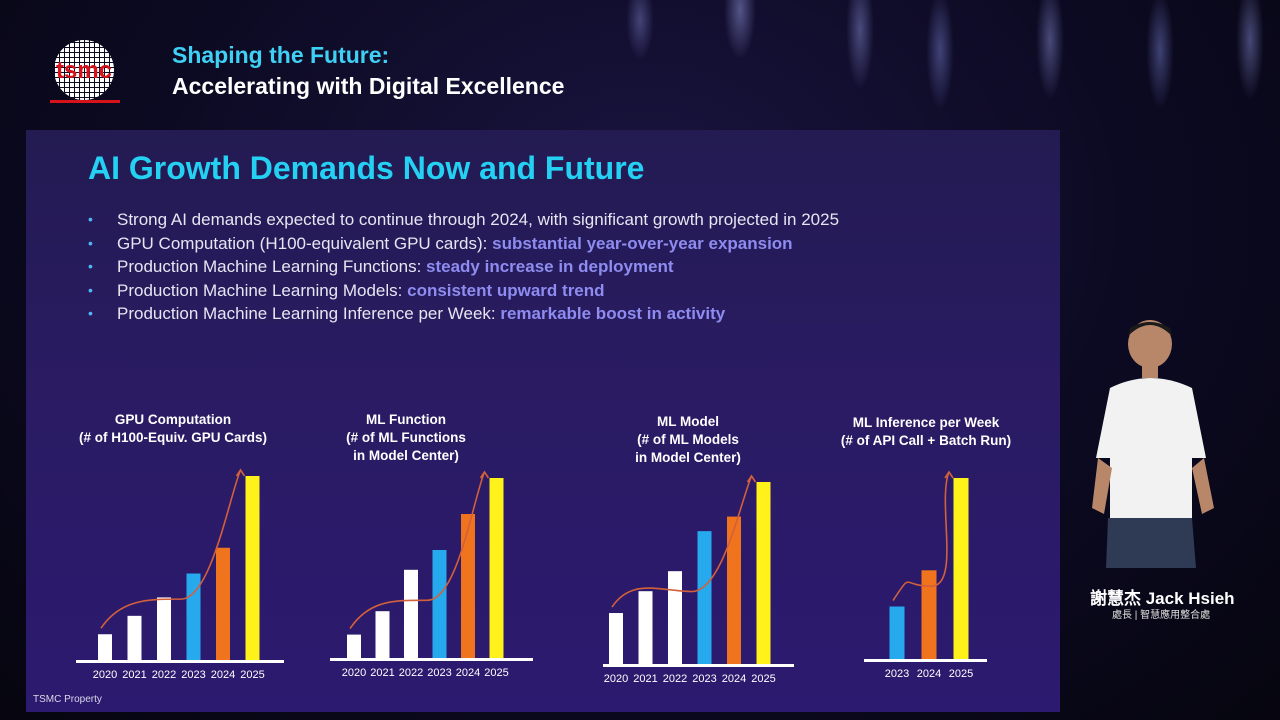  Describe the element at coordinates (550, 266) in the screenshot. I see `bullet-highlight: steady increase in deployment` at that location.